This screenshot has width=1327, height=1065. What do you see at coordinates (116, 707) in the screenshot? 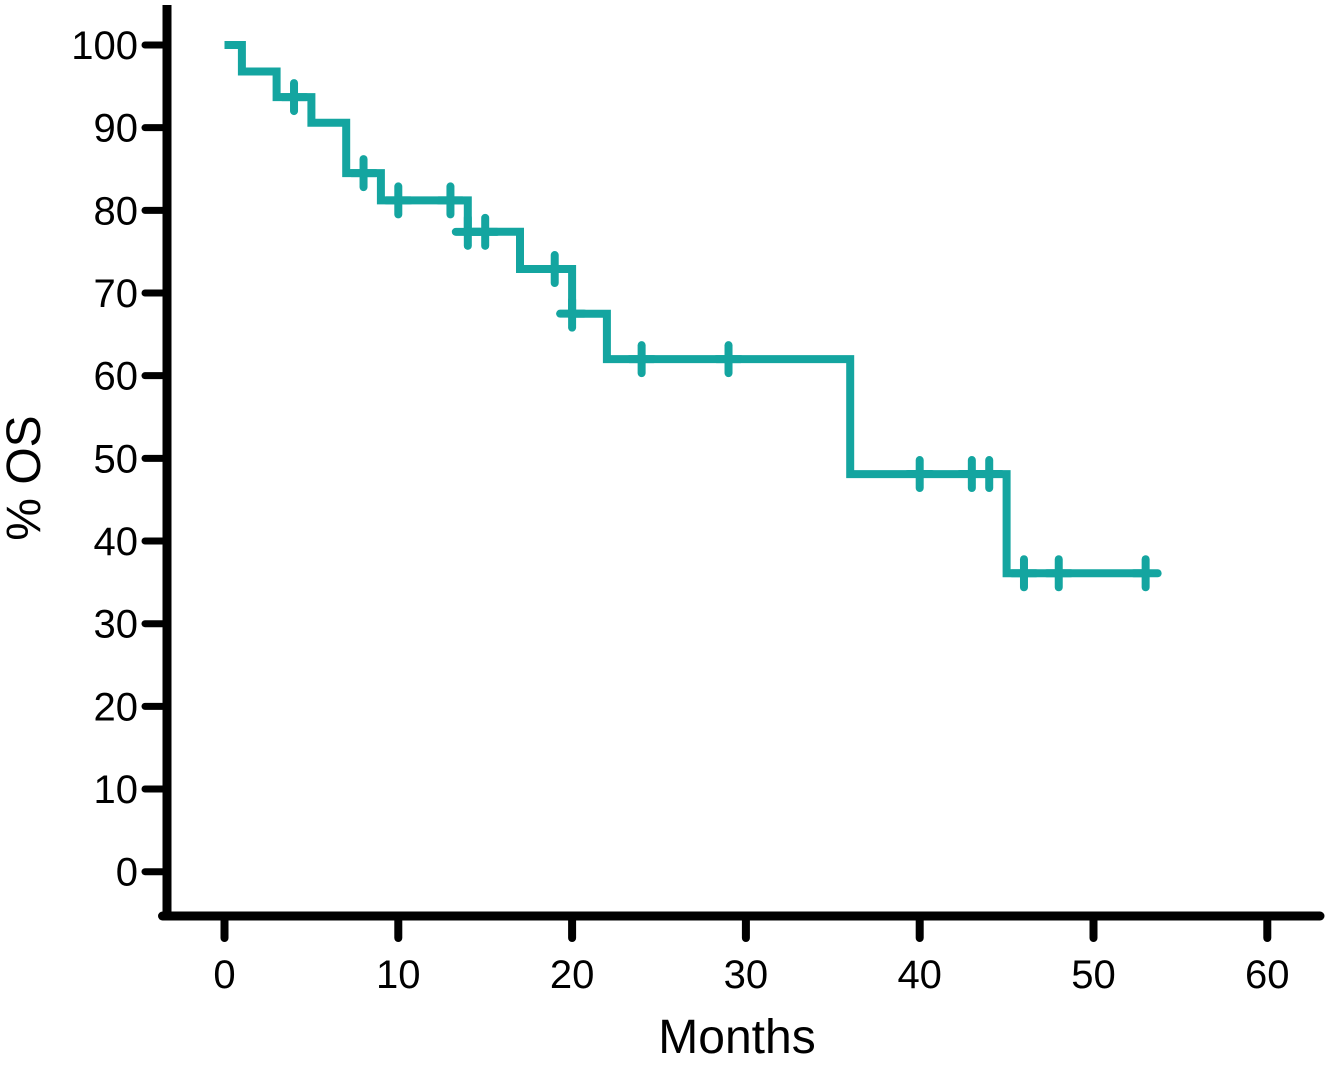
I see `y-tick-label: 20` at bounding box center [116, 707].